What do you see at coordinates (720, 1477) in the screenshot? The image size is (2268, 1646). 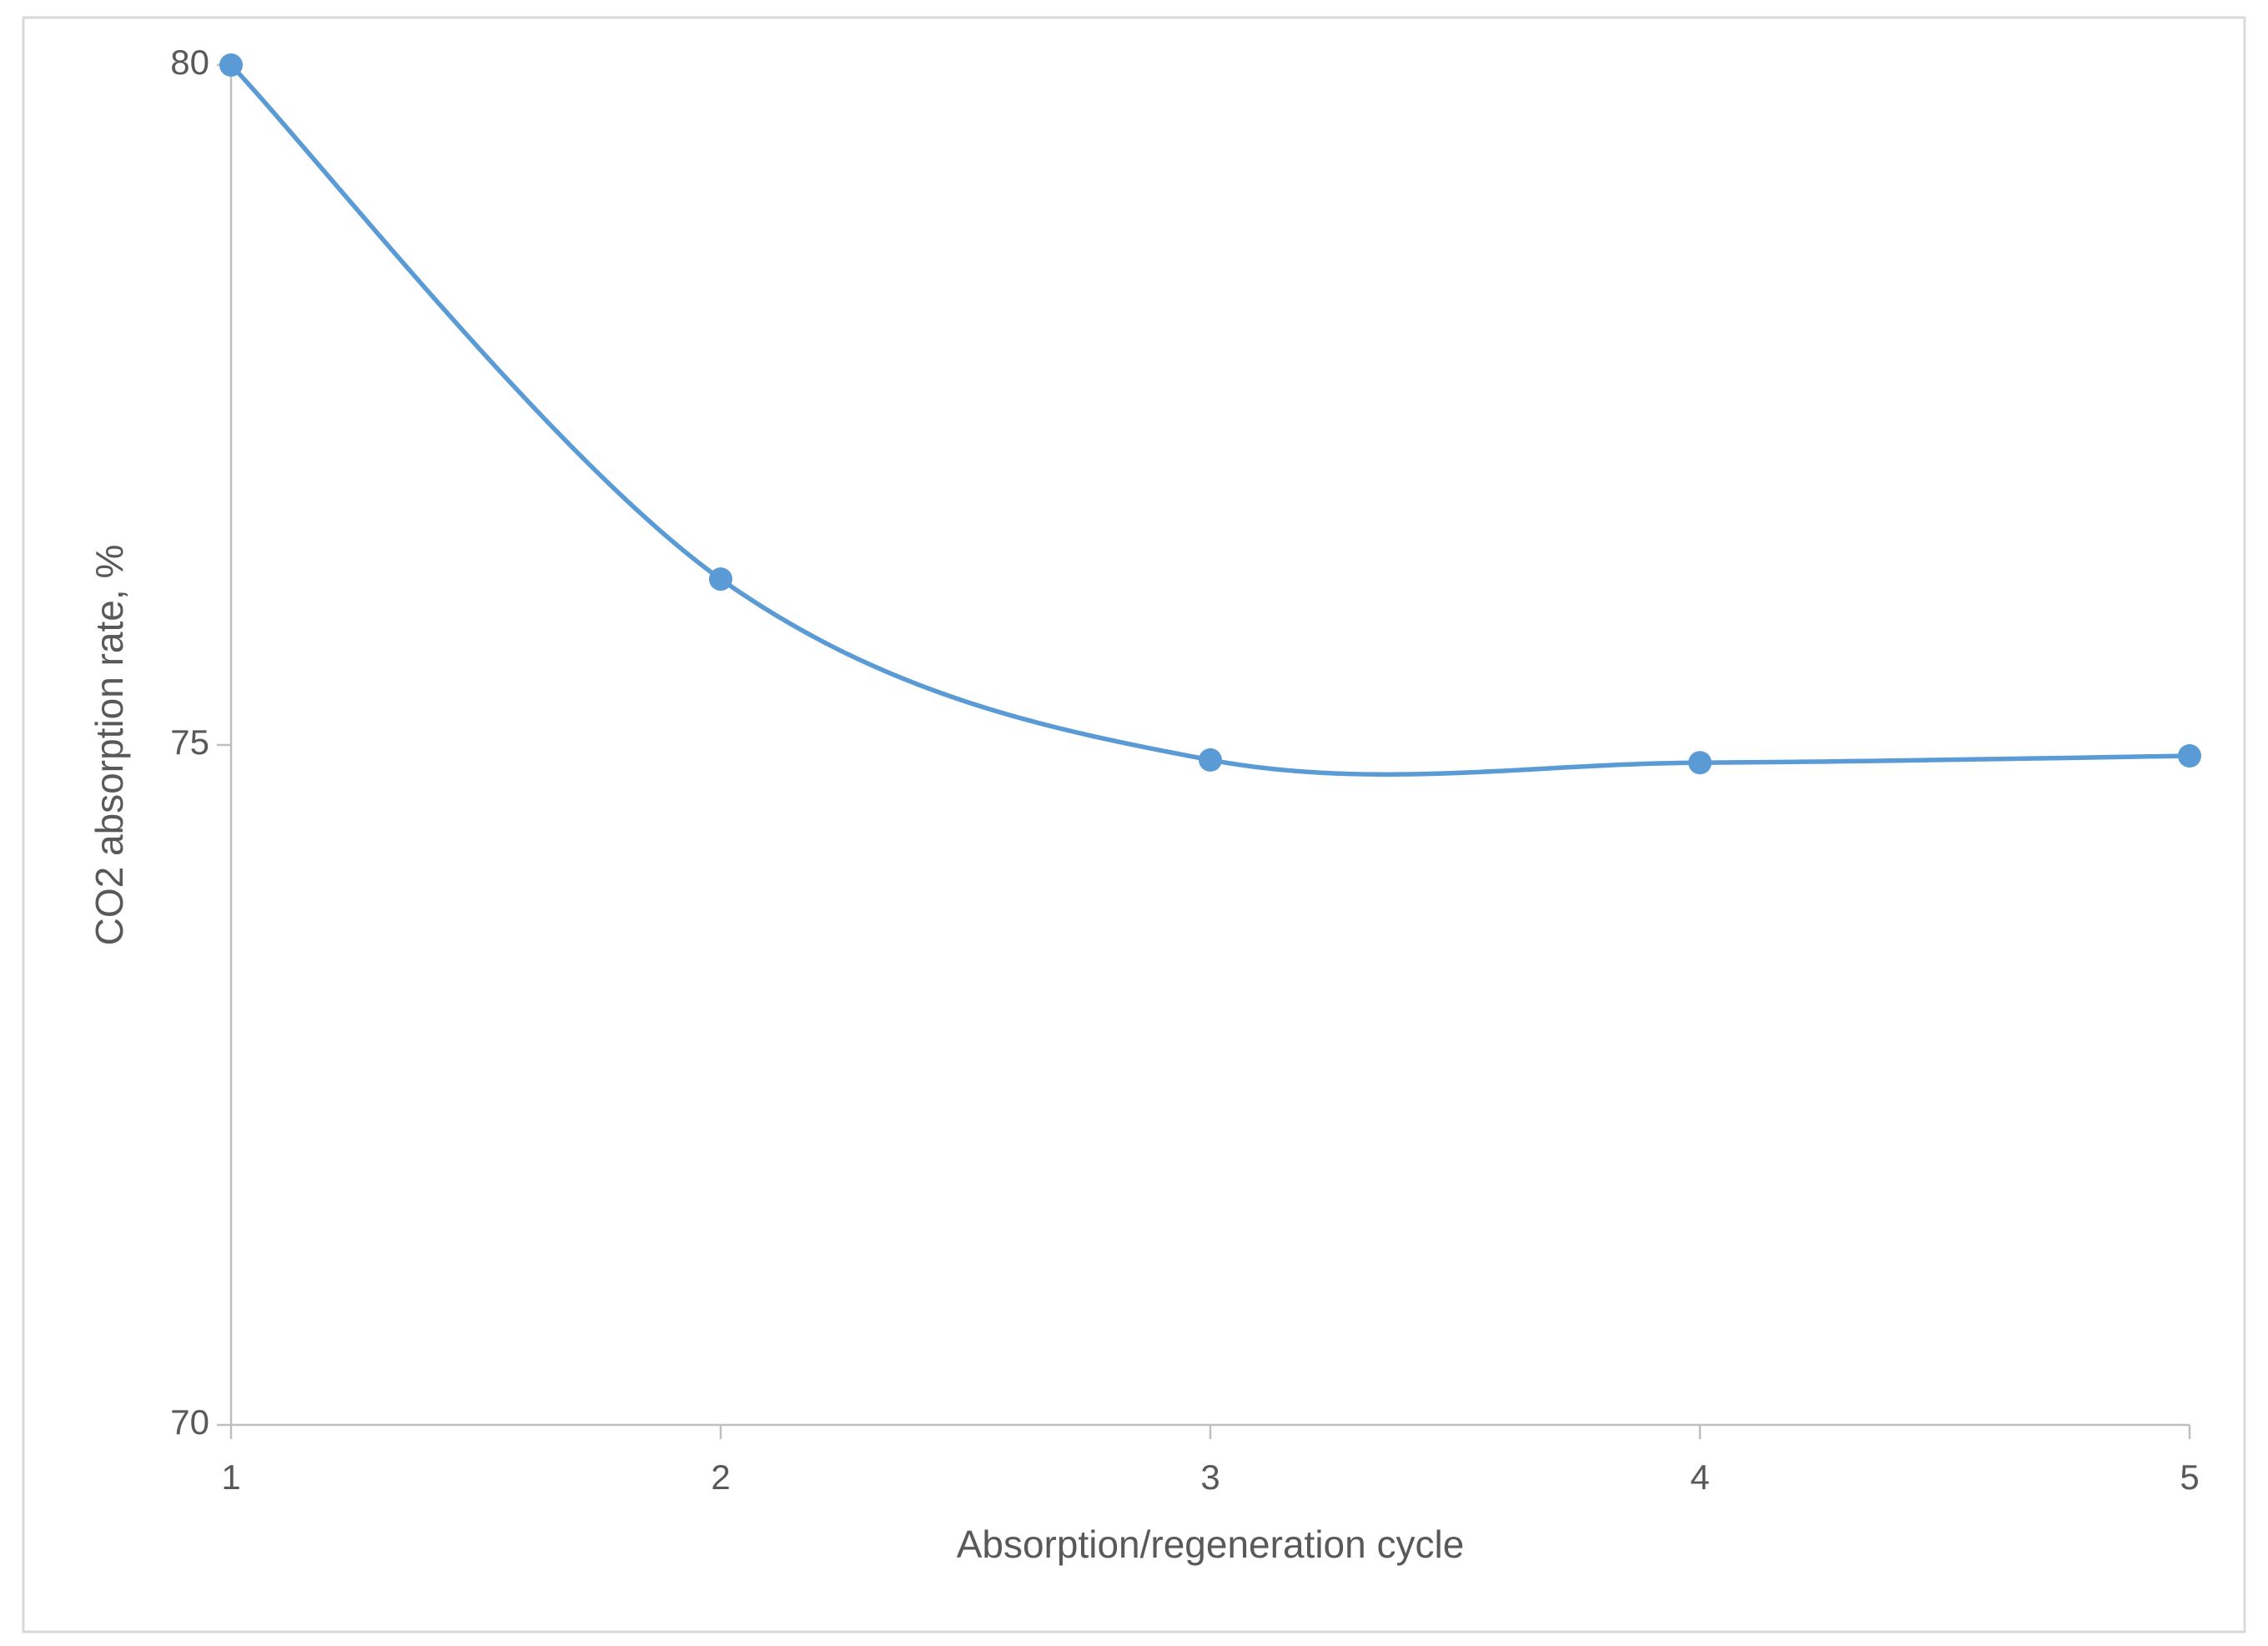 I see `x-tick-label: 2` at bounding box center [720, 1477].